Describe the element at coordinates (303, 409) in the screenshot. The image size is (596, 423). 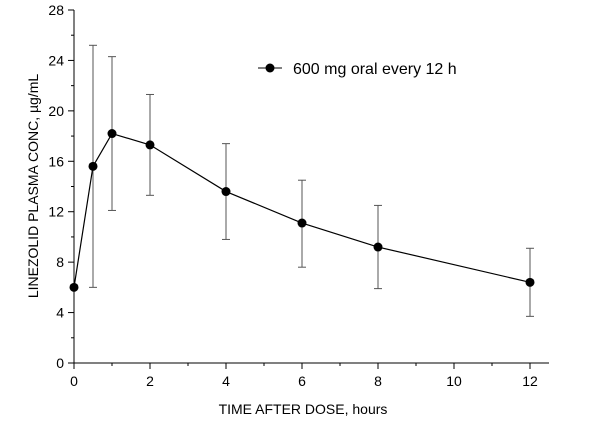
I see `x-axis-label: TIME AFTER DOSE, hours` at that location.